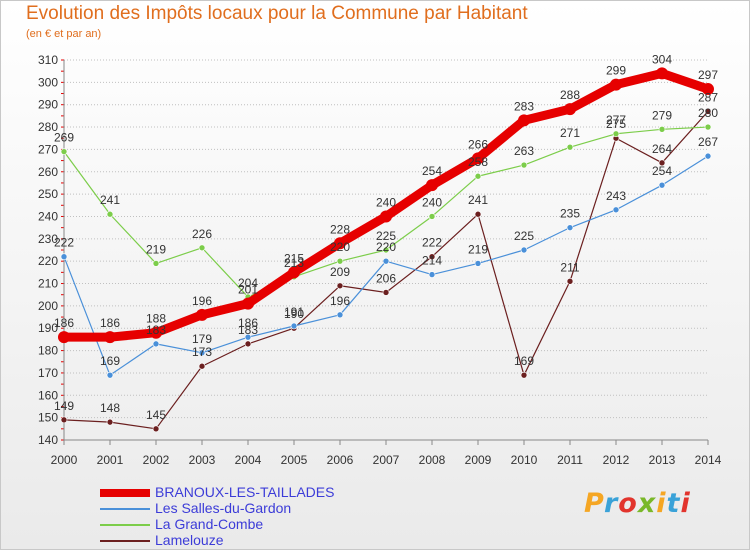  What do you see at coordinates (110, 460) in the screenshot?
I see `x-tick-label: 2001` at bounding box center [110, 460].